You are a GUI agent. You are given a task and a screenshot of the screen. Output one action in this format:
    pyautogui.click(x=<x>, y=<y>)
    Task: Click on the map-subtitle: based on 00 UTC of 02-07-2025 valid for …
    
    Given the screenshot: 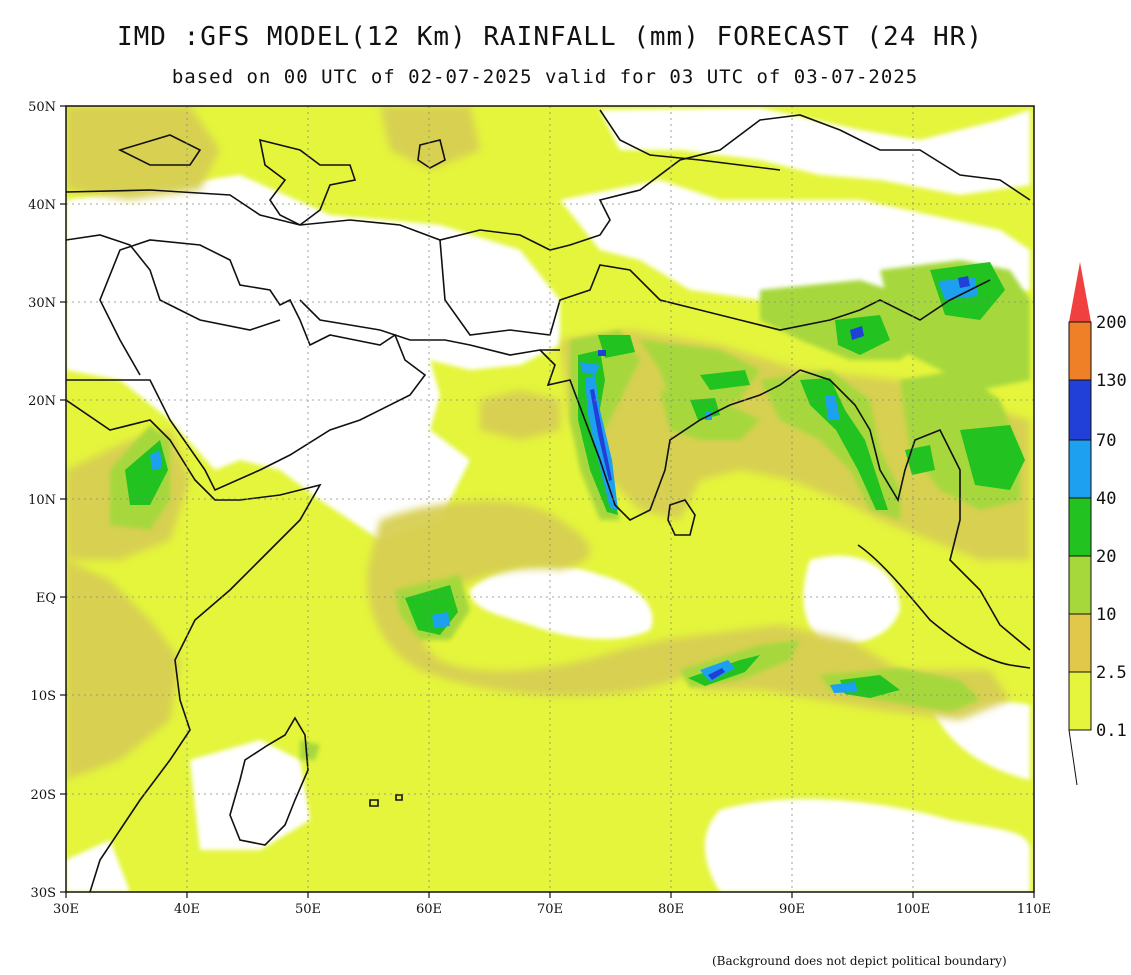 What is the action you would take?
    pyautogui.click(x=545, y=77)
    